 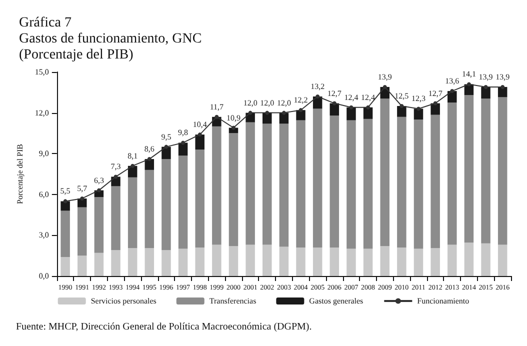 What do you see at coordinates (41, 72) in the screenshot?
I see `y-tick-label: 15,0` at bounding box center [41, 72].